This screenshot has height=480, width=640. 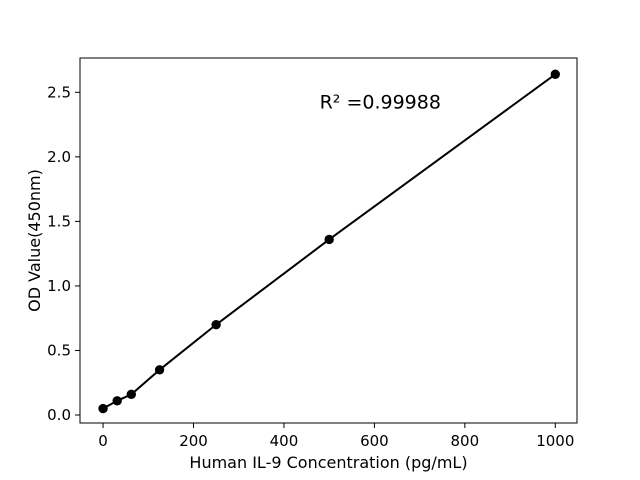 I want to click on x-tick-label: 0, so click(x=103, y=441).